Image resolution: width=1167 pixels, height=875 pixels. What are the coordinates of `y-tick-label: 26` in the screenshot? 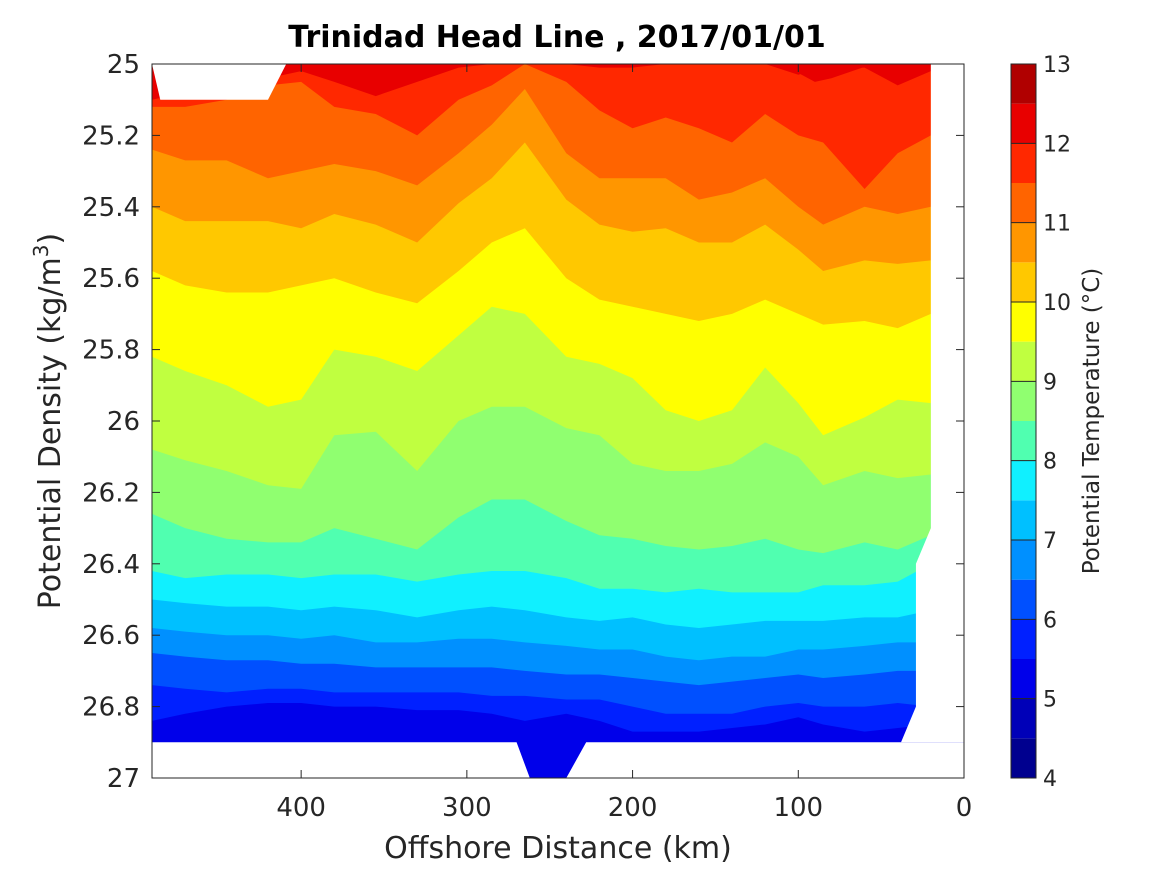 It's located at (123, 422).